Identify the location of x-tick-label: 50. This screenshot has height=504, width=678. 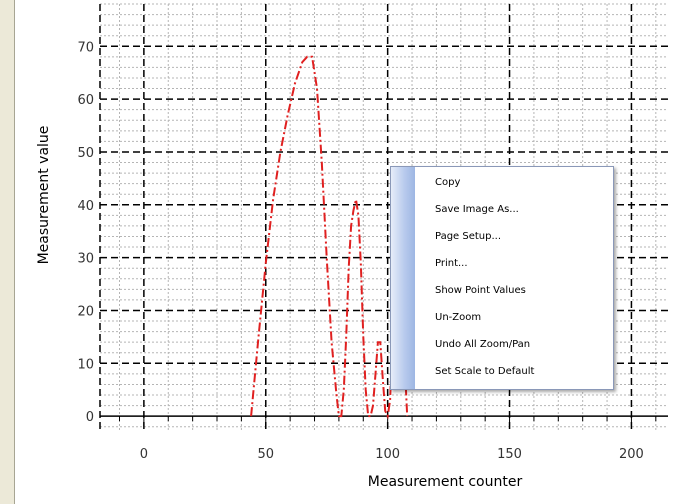
(265, 454).